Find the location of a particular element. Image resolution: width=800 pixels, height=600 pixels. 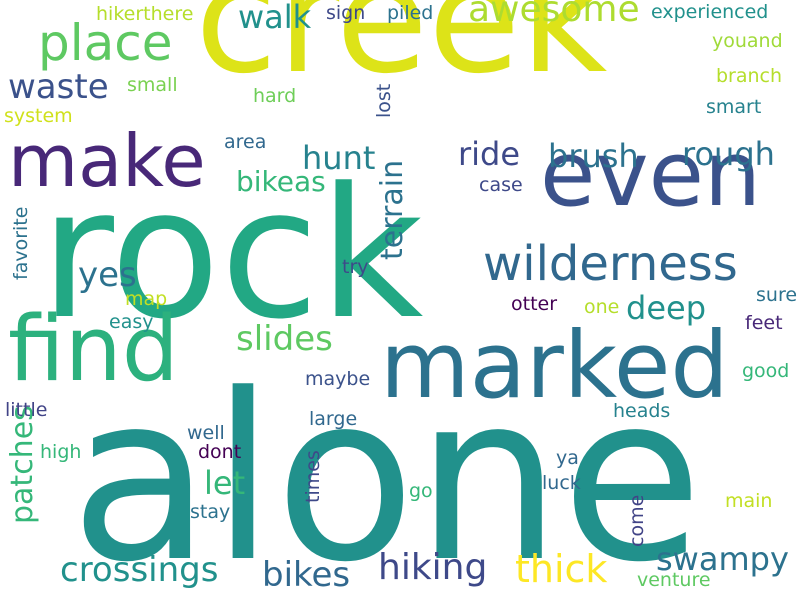

word-maybe: maybe is located at coordinates (338, 379).